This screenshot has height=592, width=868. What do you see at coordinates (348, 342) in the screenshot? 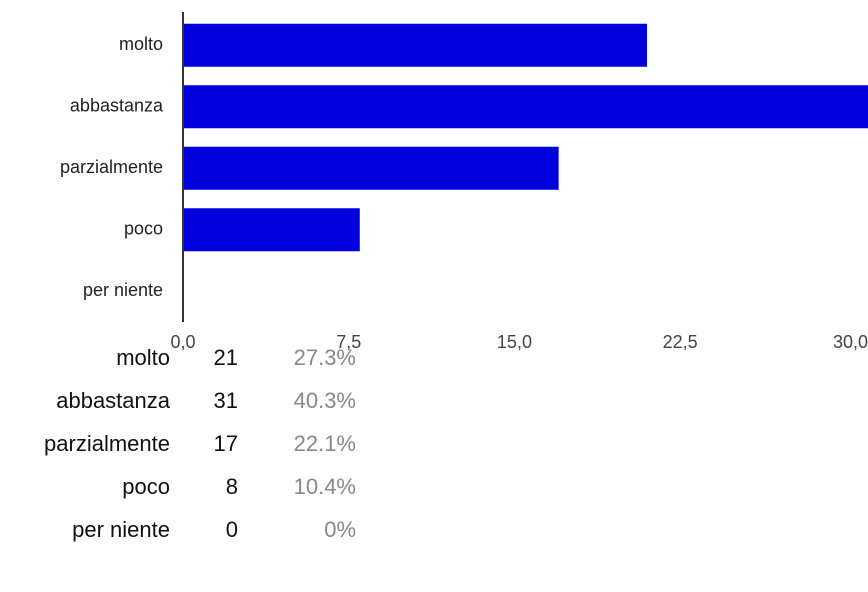
I see `x-tick-label: 7,5` at bounding box center [348, 342].